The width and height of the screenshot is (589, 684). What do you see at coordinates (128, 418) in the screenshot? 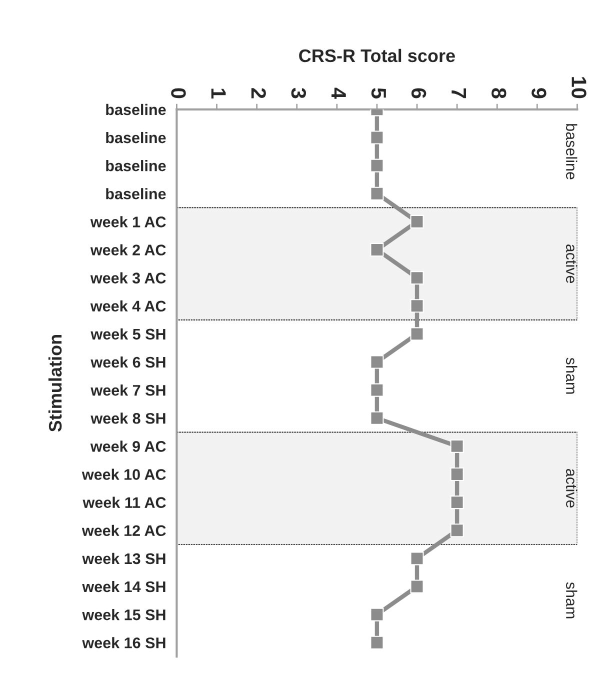
I see `y-tick-label: week 8 SH` at bounding box center [128, 418].